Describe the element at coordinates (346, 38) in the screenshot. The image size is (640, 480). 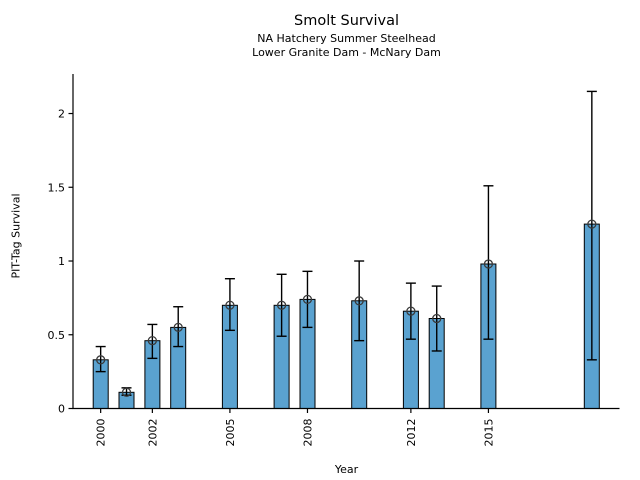
I see `chart-subtitle-line1: NA Hatchery Summer Steelhead` at that location.